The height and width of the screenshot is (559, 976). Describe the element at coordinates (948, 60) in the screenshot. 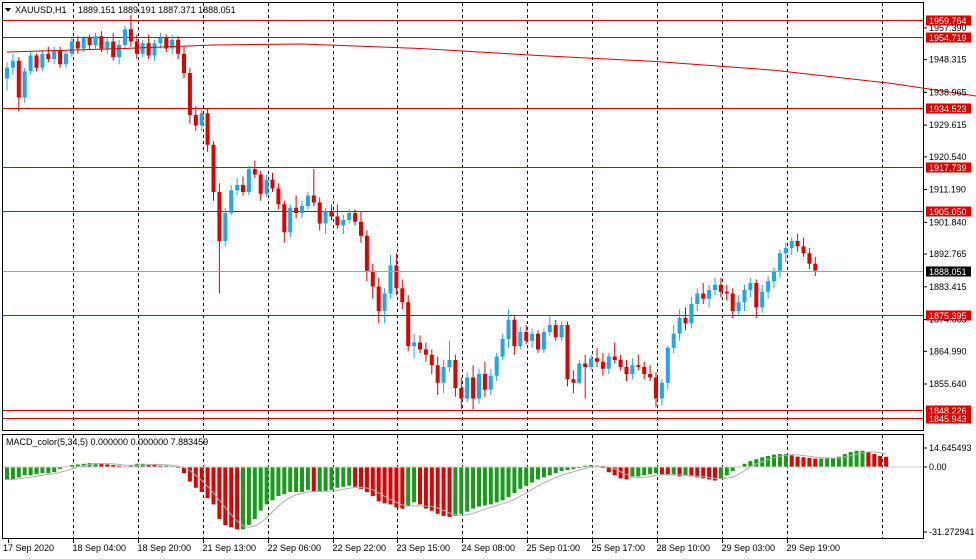

I see `price-tick-label: 1948.315` at that location.